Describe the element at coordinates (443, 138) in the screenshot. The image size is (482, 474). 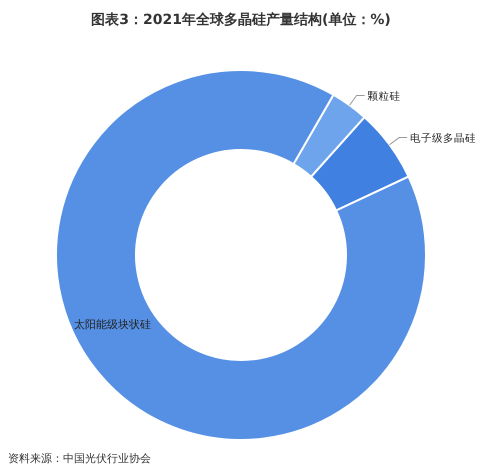
I see `slice-label: 电子级多晶硅` at that location.